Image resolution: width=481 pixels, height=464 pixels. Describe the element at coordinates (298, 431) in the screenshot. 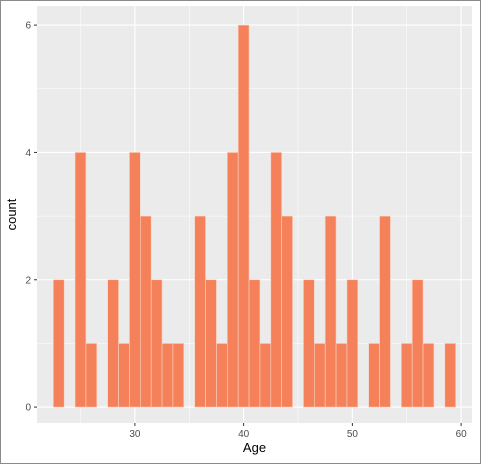

I see `x-axis-ticks: 30 40 50 60` at that location.